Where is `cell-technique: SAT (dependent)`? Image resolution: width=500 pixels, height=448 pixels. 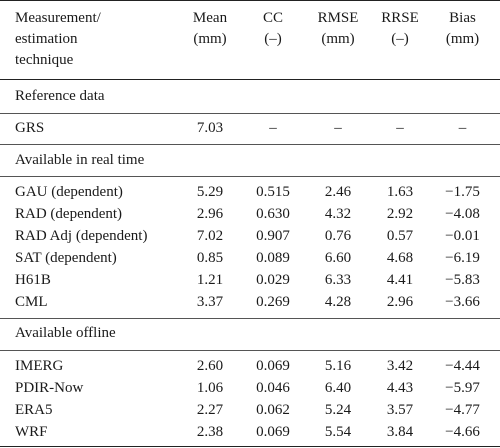 cell-technique: SAT (dependent) is located at coordinates (66, 258).